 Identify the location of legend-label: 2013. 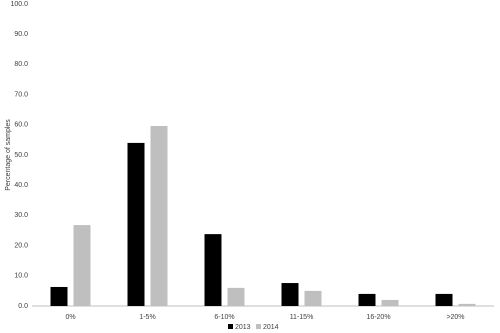
(243, 327).